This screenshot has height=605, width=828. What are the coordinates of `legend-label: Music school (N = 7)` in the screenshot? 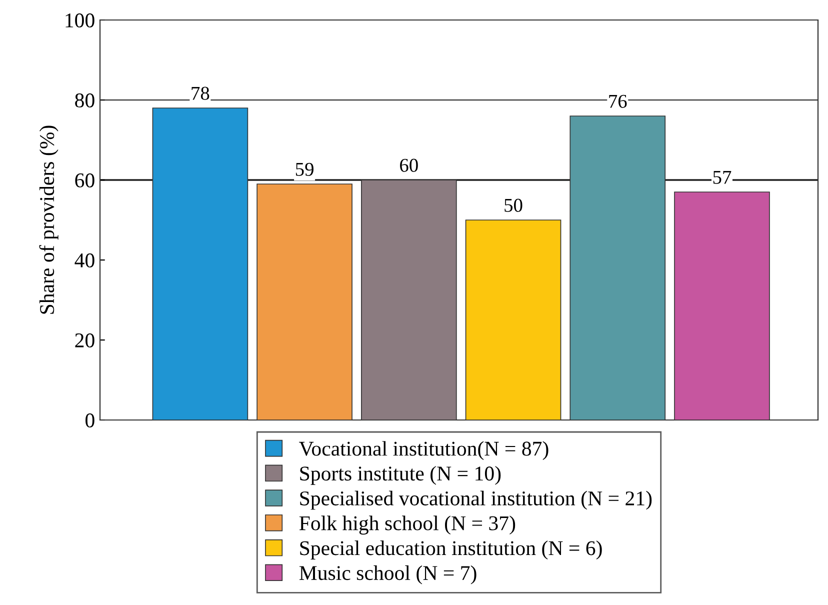 It's located at (387, 574).